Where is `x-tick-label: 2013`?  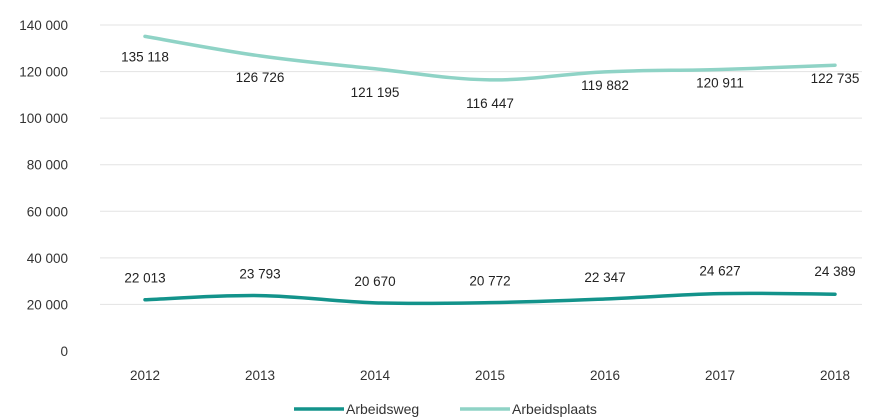 x-tick-label: 2013 is located at coordinates (260, 375).